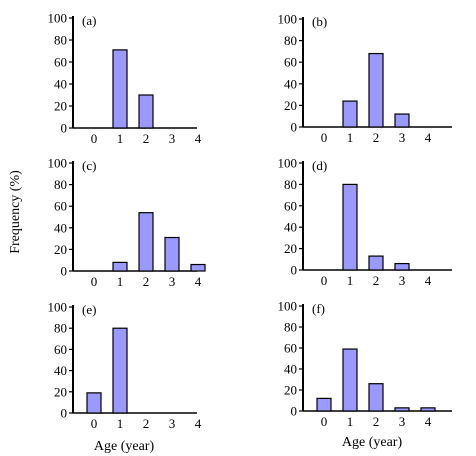 The width and height of the screenshot is (476, 456). What do you see at coordinates (89, 309) in the screenshot?
I see `panel-label: (e)` at bounding box center [89, 309].